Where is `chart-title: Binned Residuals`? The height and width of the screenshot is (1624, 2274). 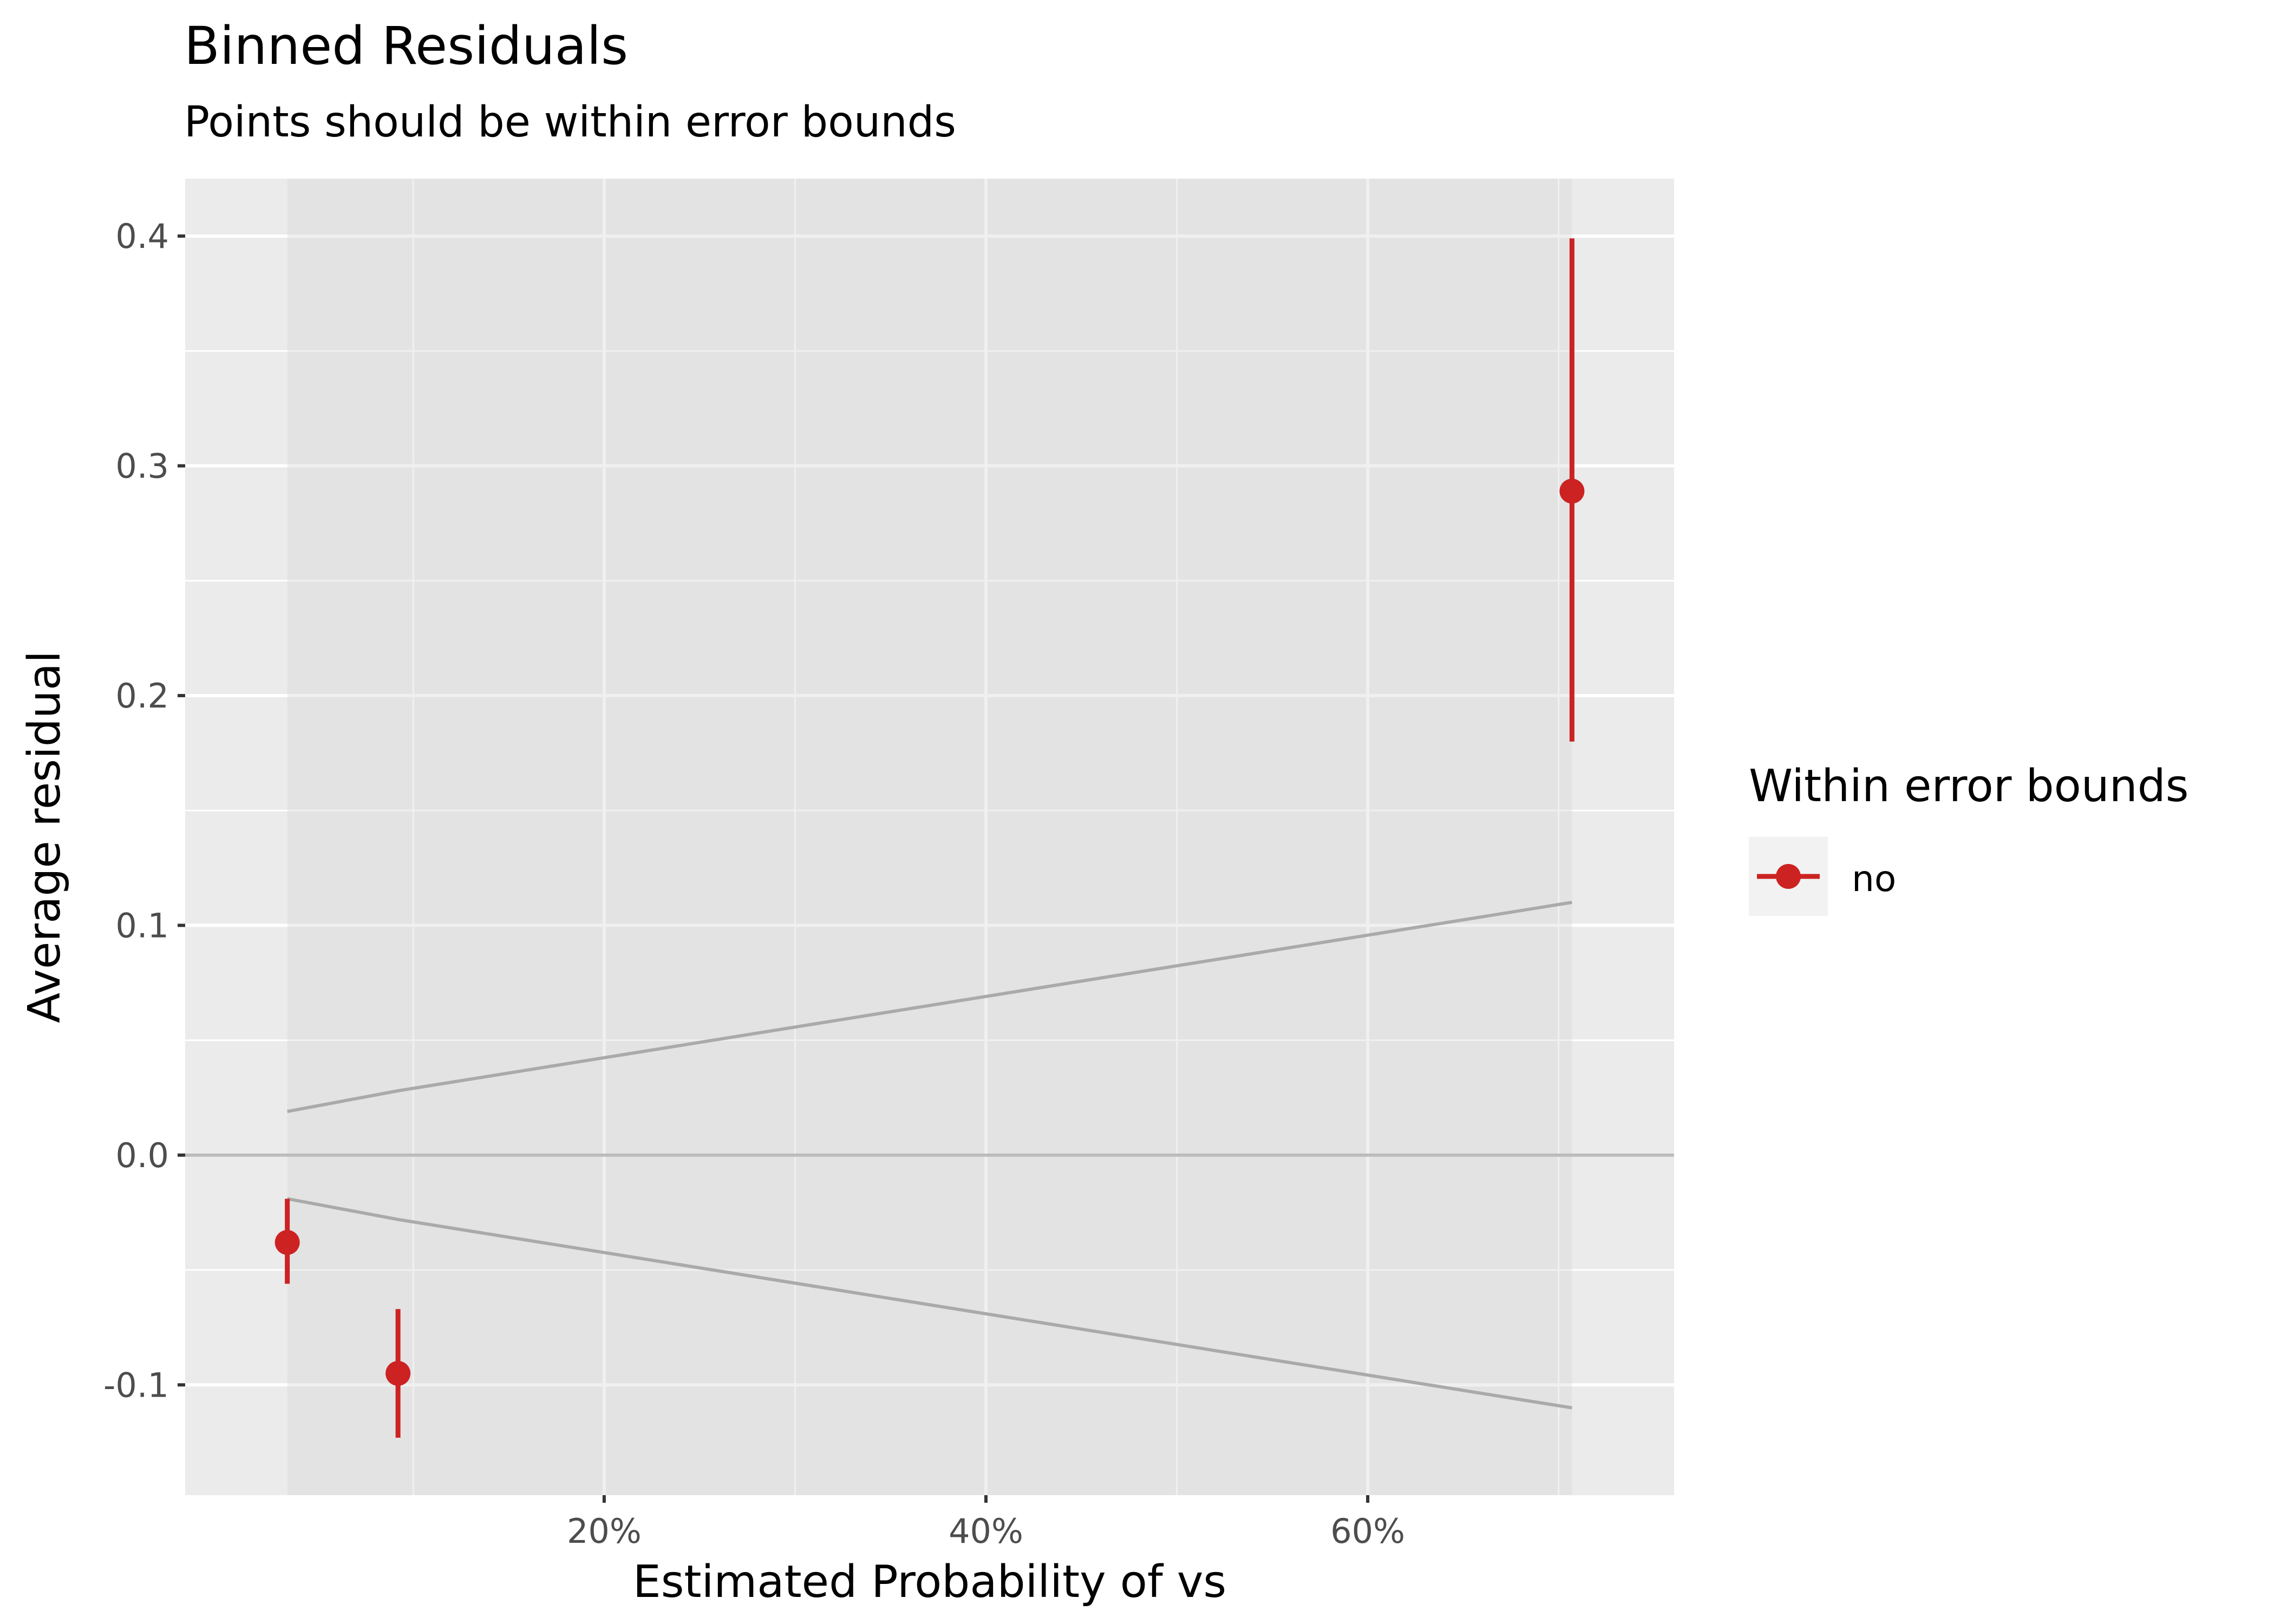
chart-title: Binned Residuals is located at coordinates (406, 46).